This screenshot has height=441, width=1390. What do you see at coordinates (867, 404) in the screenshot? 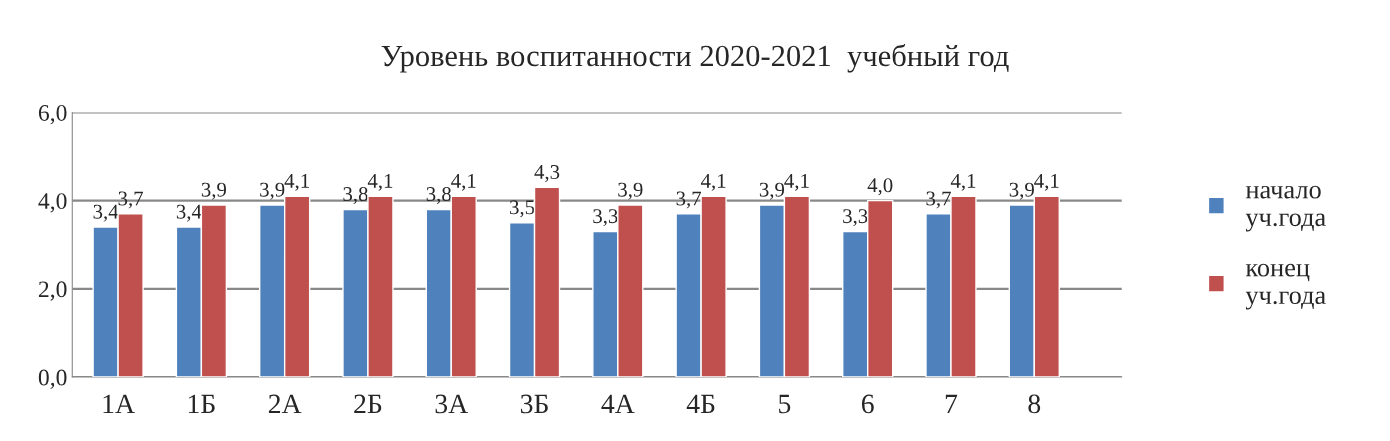
I see `x-tick-label: 6` at bounding box center [867, 404].